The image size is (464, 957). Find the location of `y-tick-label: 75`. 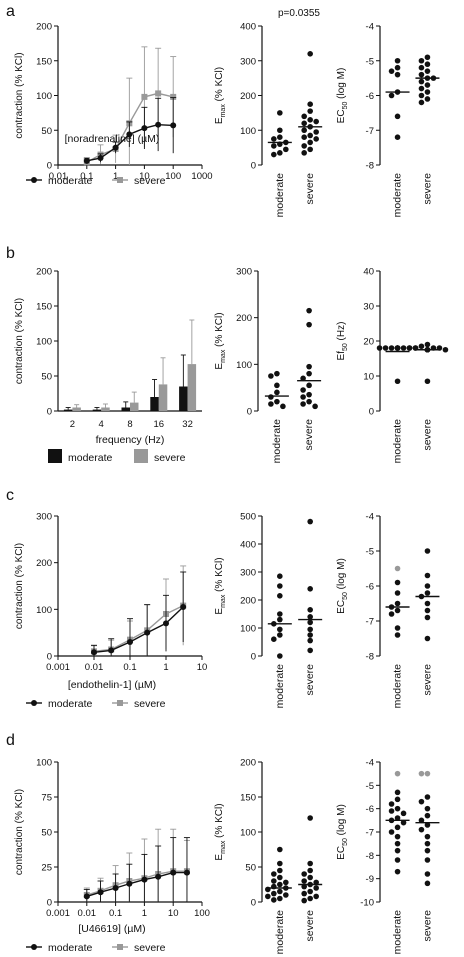

y-tick-label: 75 is located at coordinates (46, 798).